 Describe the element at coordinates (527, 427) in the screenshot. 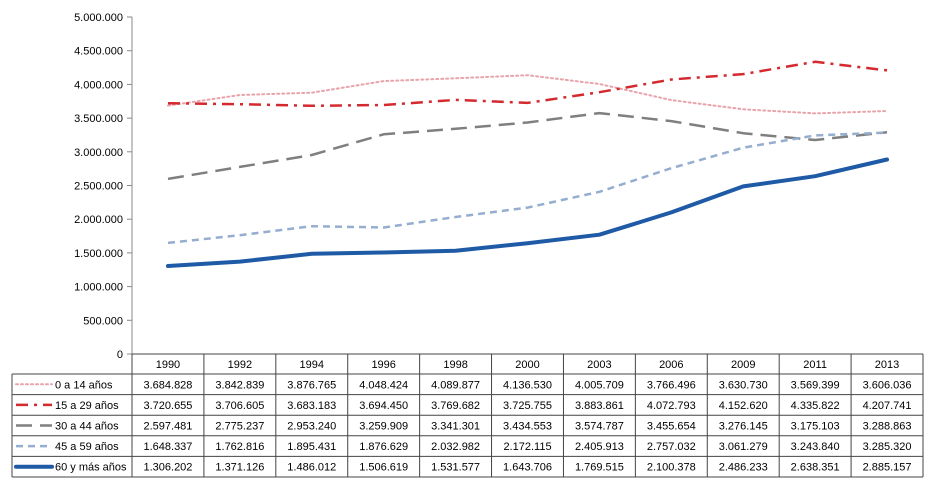

I see `data-cell: 3.434.553` at that location.